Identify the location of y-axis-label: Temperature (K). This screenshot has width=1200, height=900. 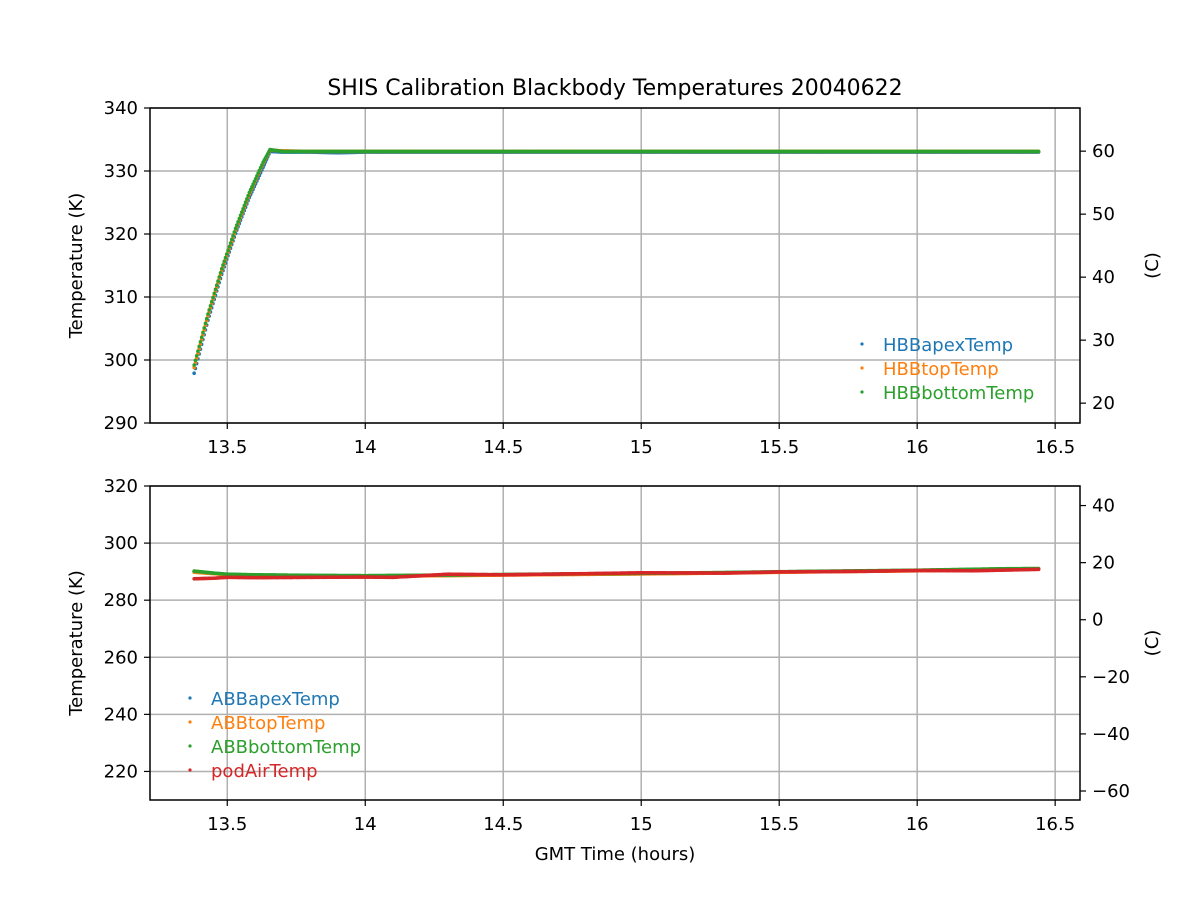
(76, 266).